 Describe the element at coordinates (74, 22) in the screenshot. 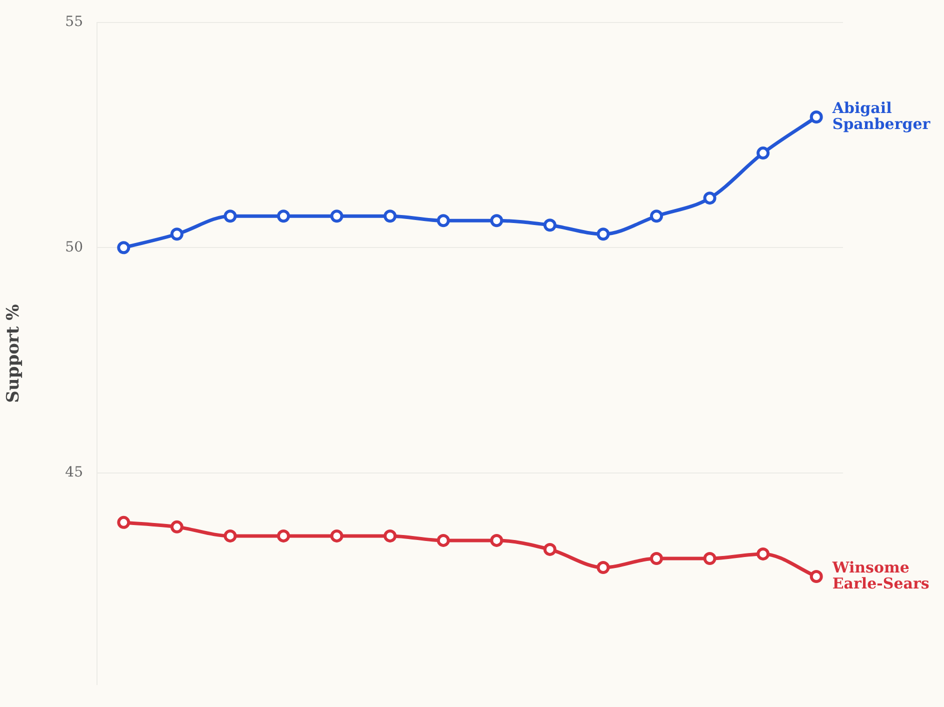

I see `y-tick-label: 55` at that location.